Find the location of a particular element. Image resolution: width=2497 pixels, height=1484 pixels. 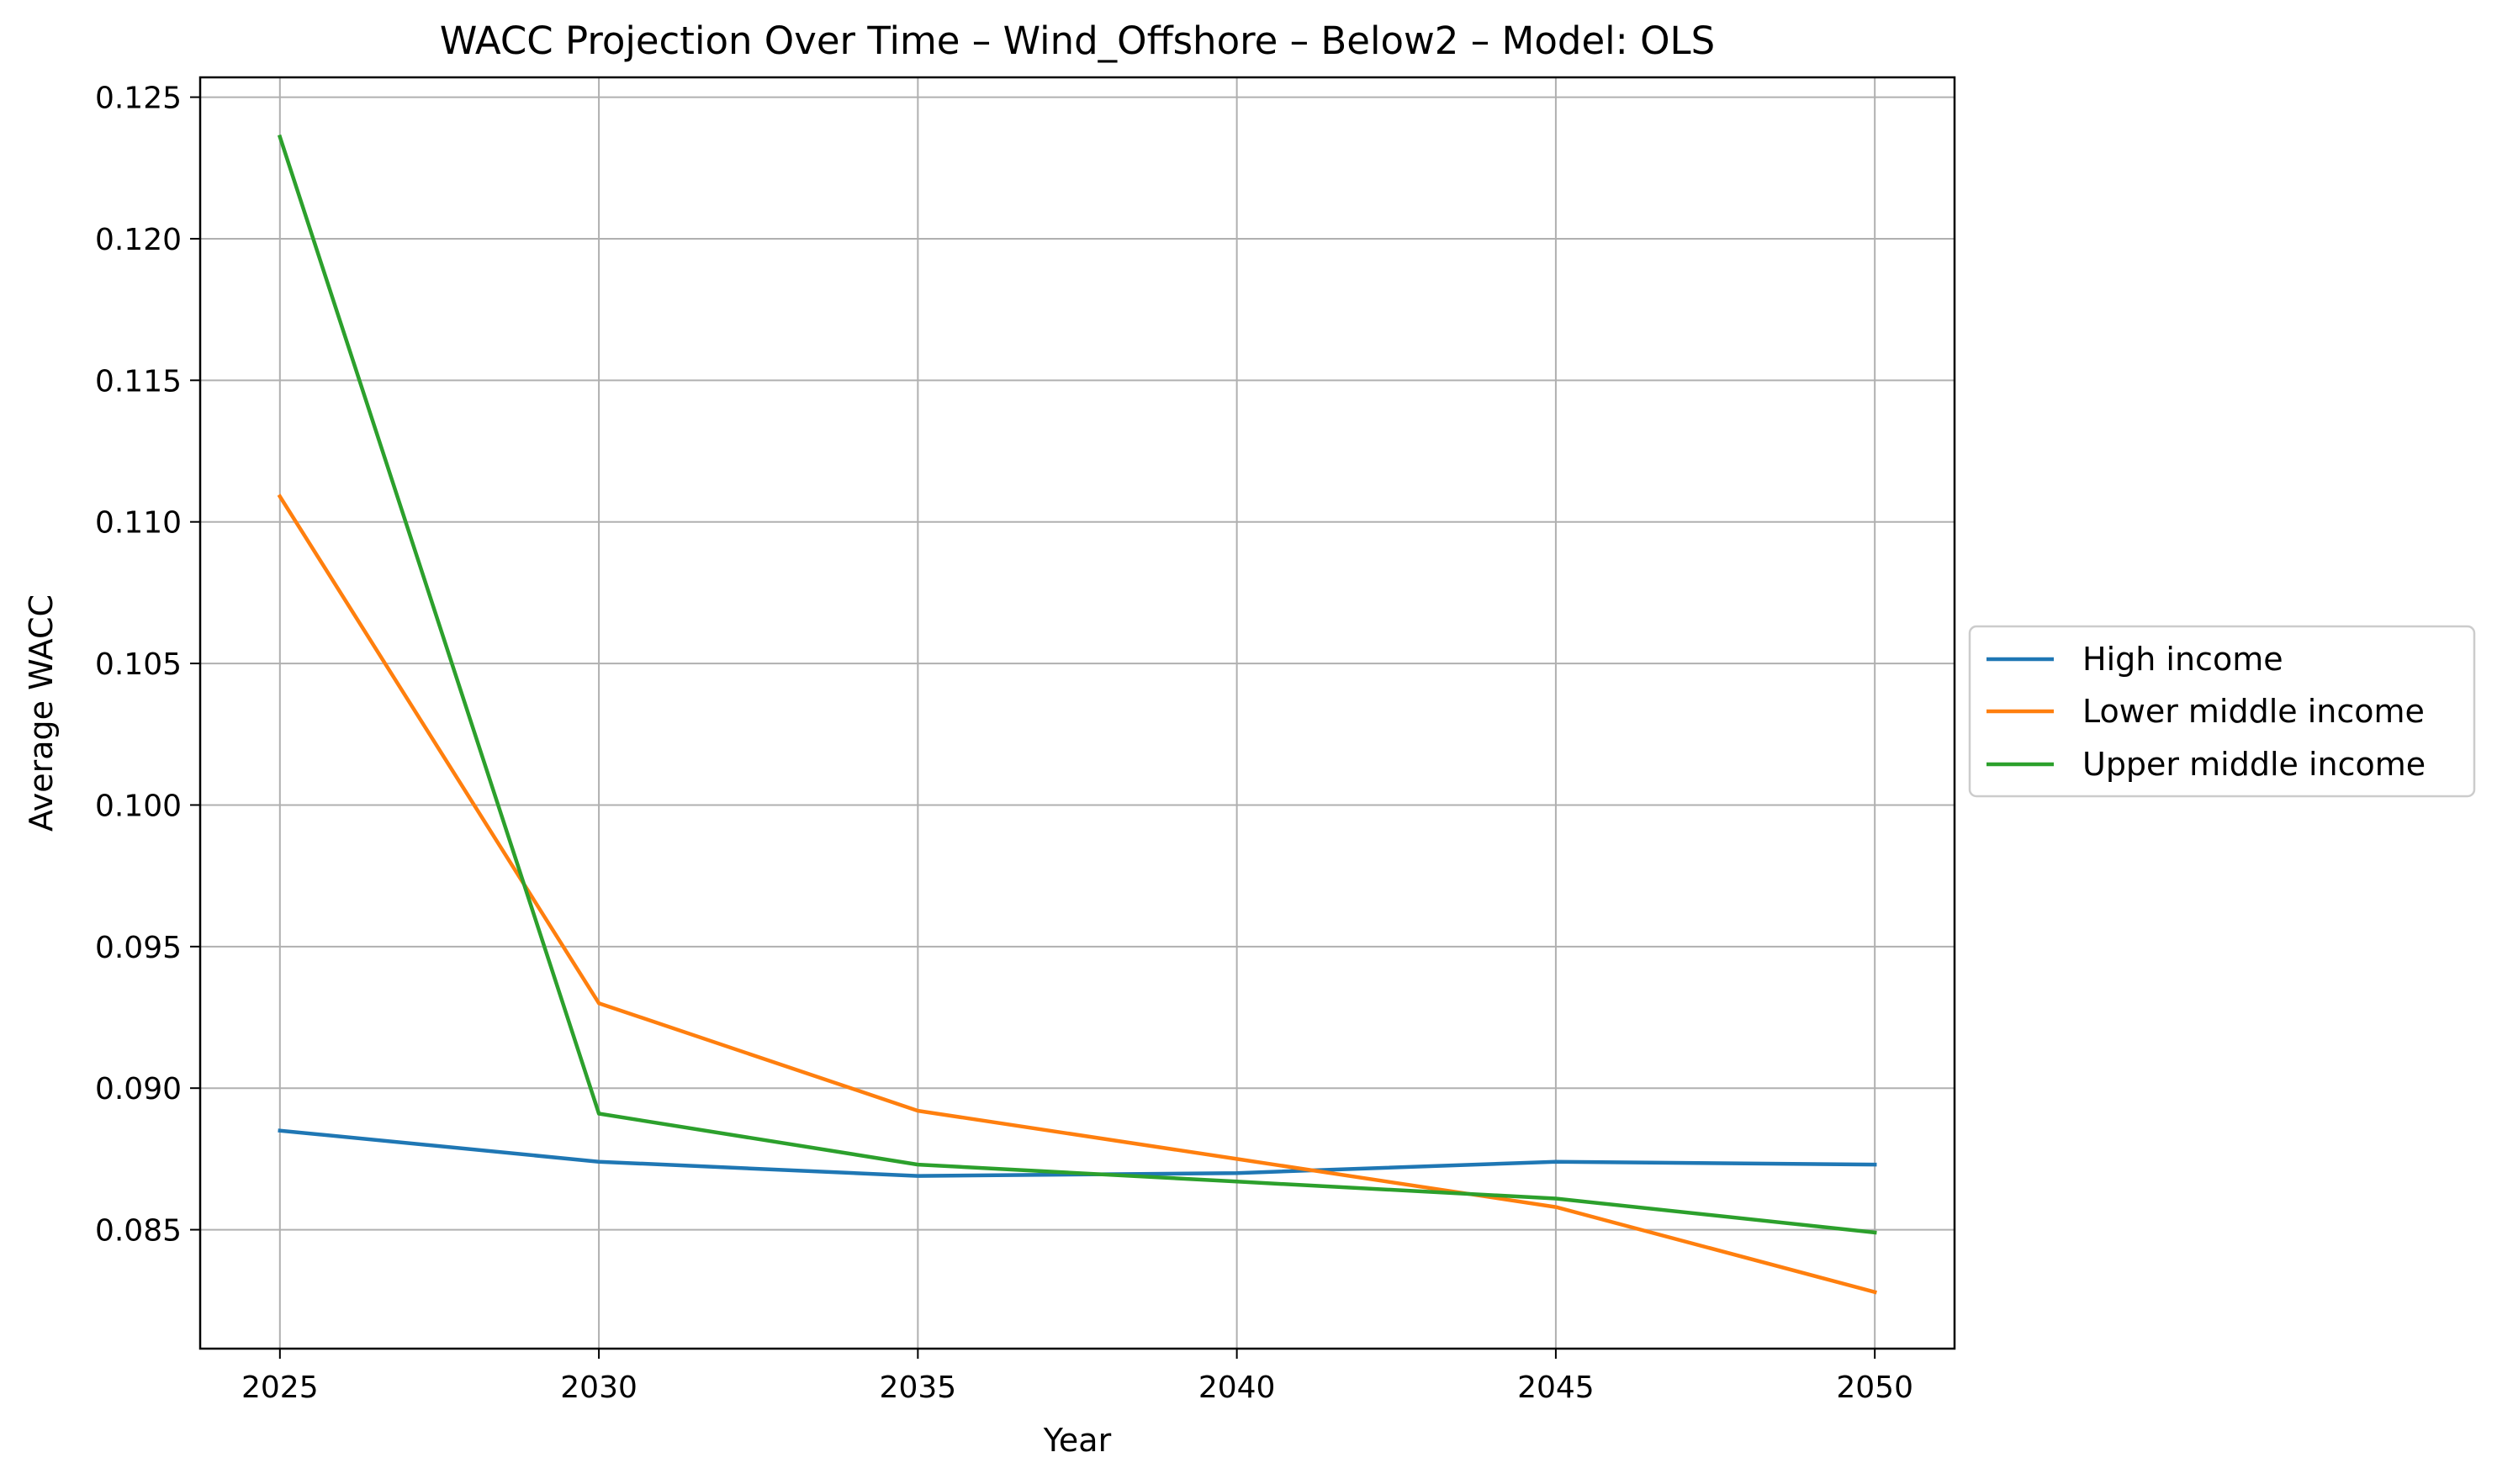

x-axis-ticks: 2025 2030 2035 2040 2045 2050 is located at coordinates (1077, 1377).